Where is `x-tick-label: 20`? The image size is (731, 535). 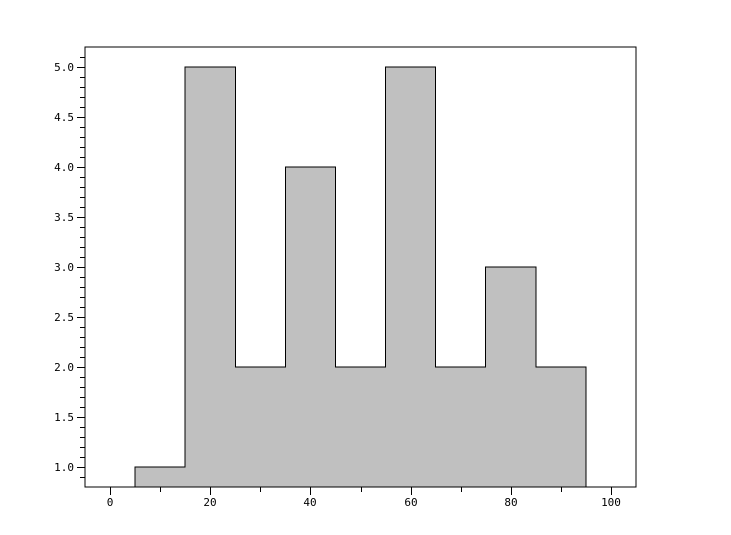 x-tick-label: 20 is located at coordinates (209, 502).